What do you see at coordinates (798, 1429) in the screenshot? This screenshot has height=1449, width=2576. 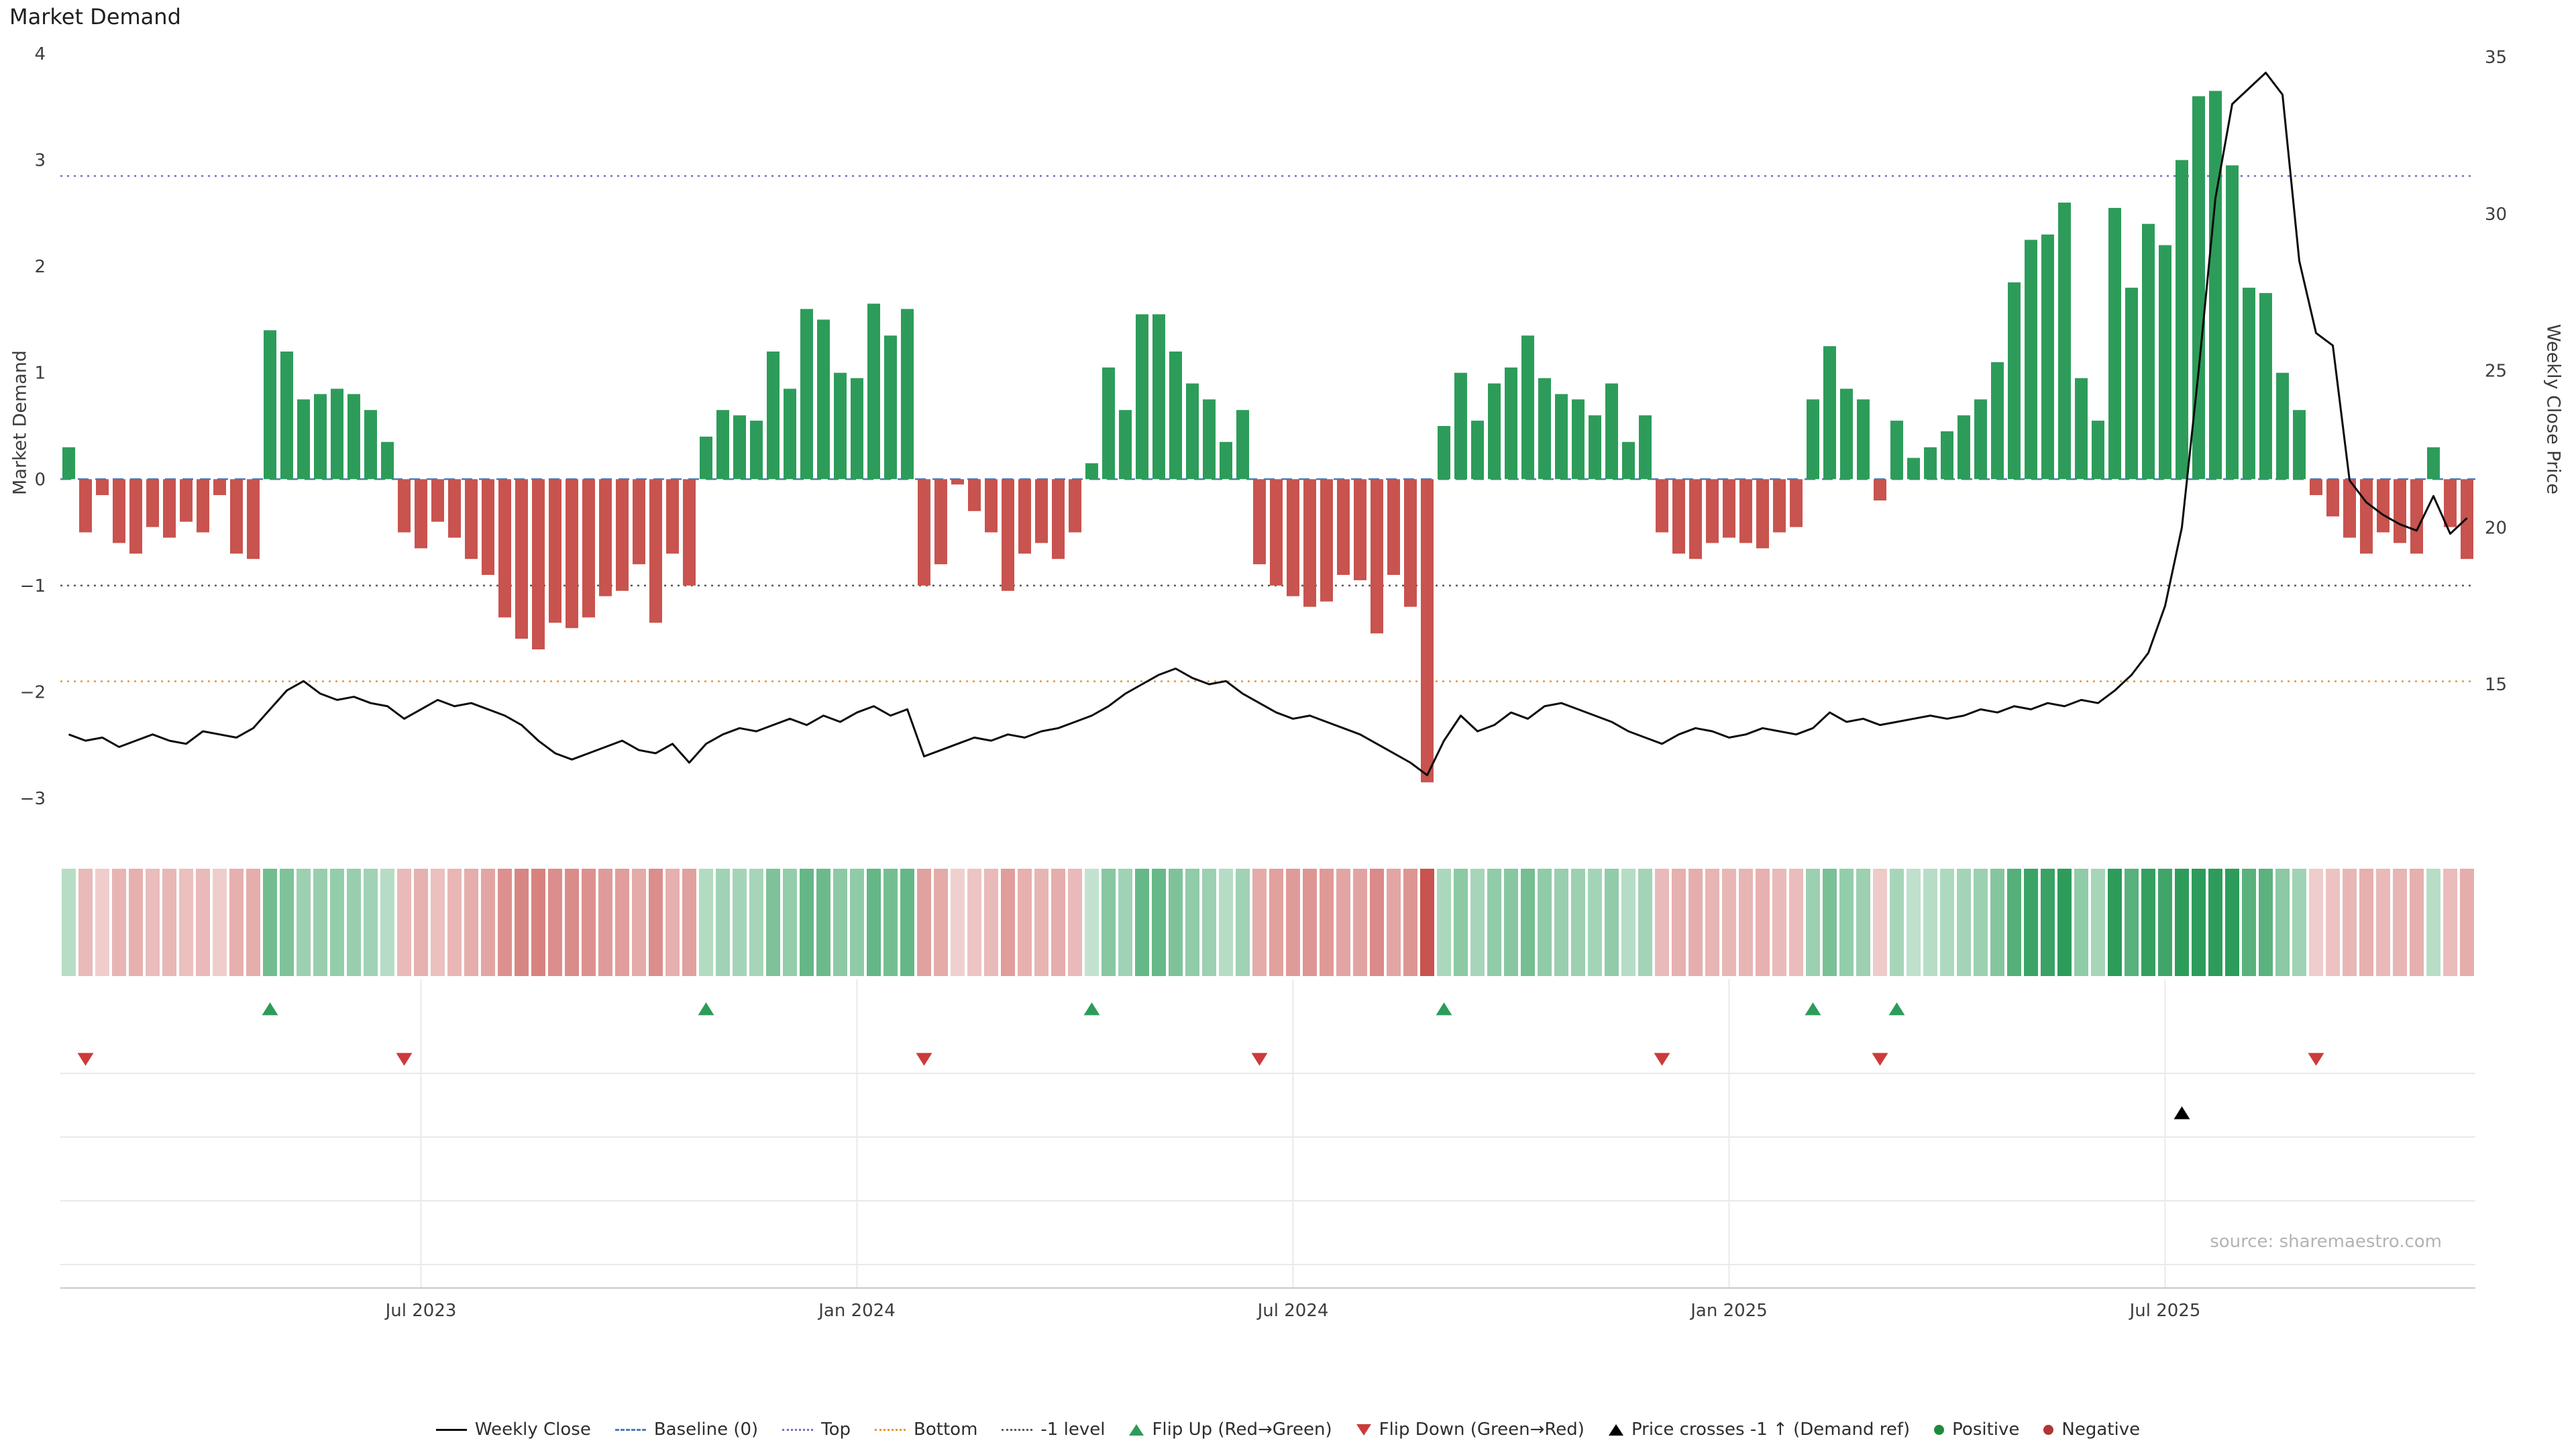 I see `legend-symbol-dotted-icon` at bounding box center [798, 1429].